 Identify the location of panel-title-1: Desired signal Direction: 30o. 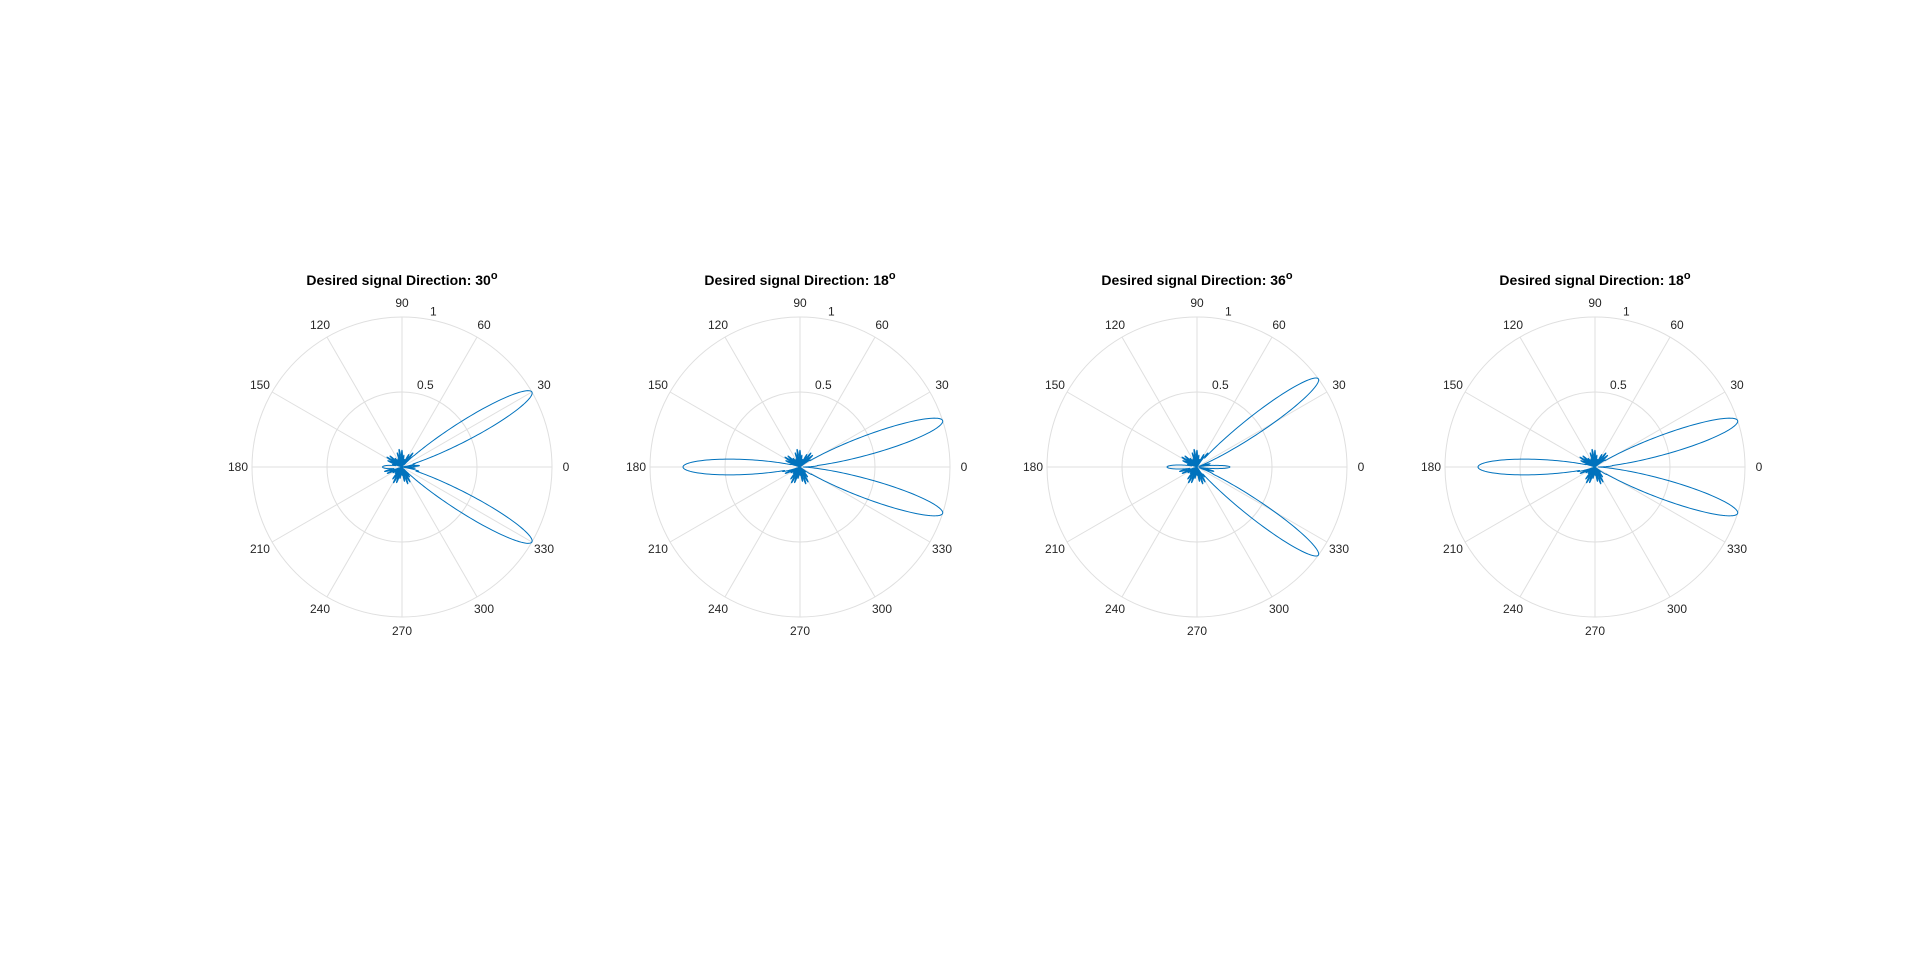
(401, 279).